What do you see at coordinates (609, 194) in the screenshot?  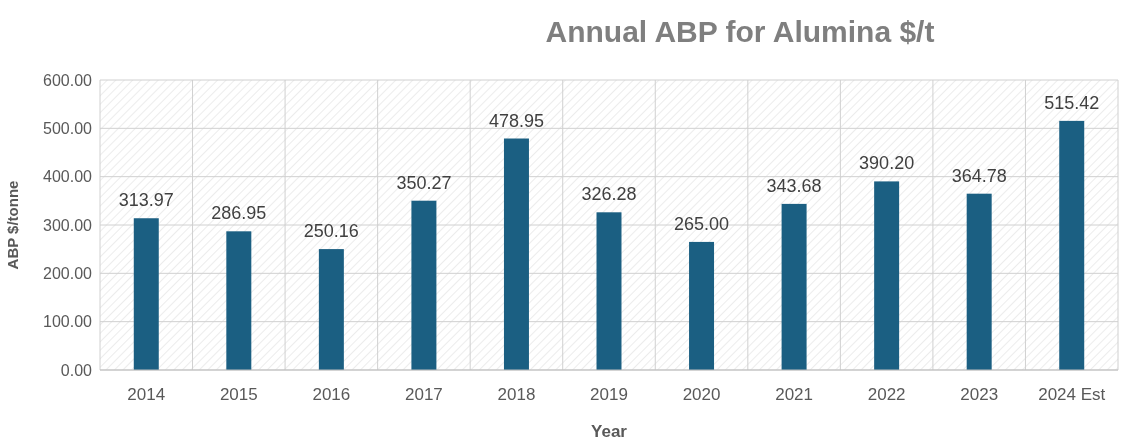 I see `data-label: 326.28` at bounding box center [609, 194].